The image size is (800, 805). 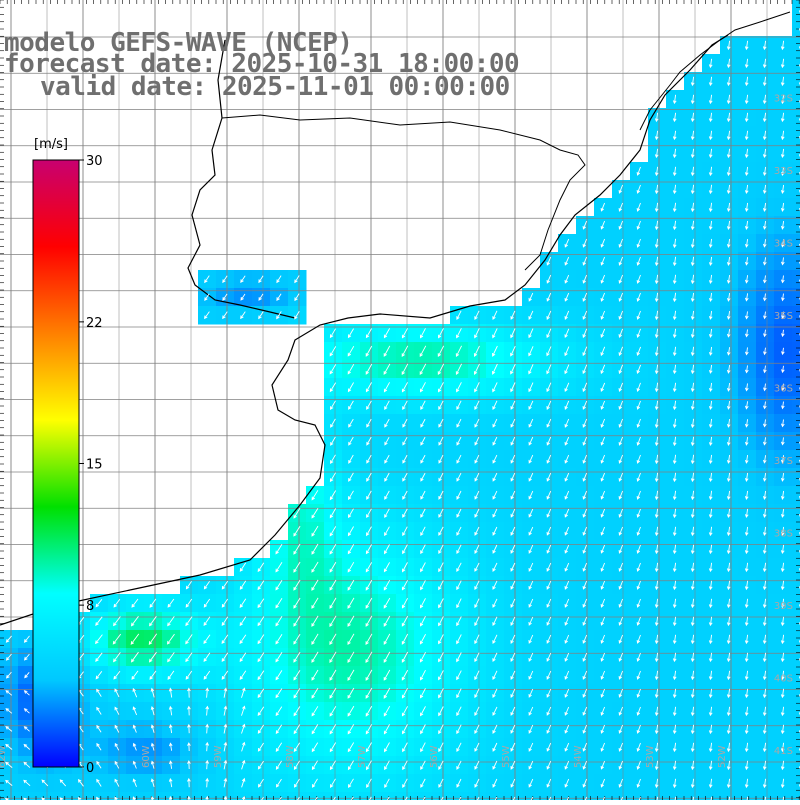 What do you see at coordinates (783, 679) in the screenshot?
I see `latitude-label: 40S` at bounding box center [783, 679].